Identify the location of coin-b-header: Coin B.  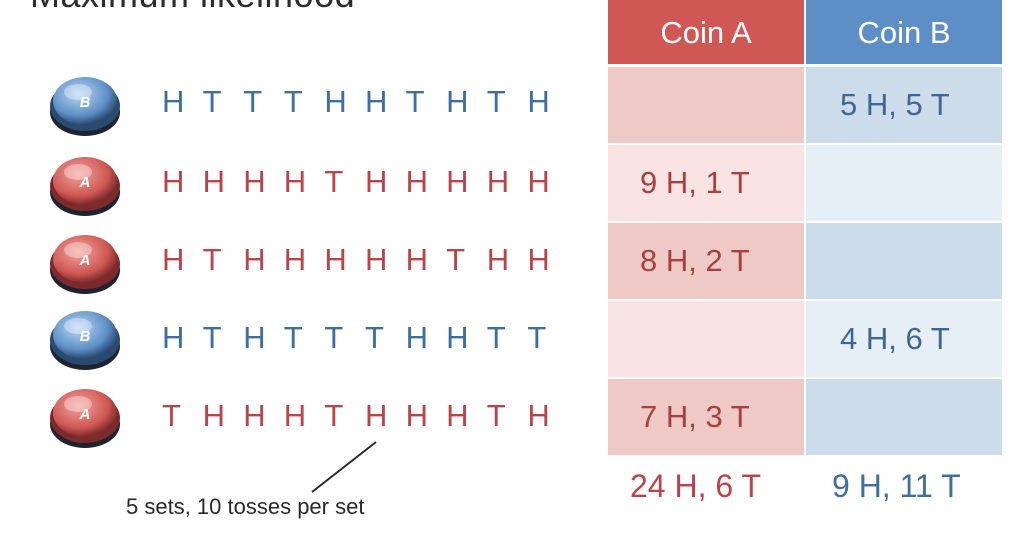
(904, 32).